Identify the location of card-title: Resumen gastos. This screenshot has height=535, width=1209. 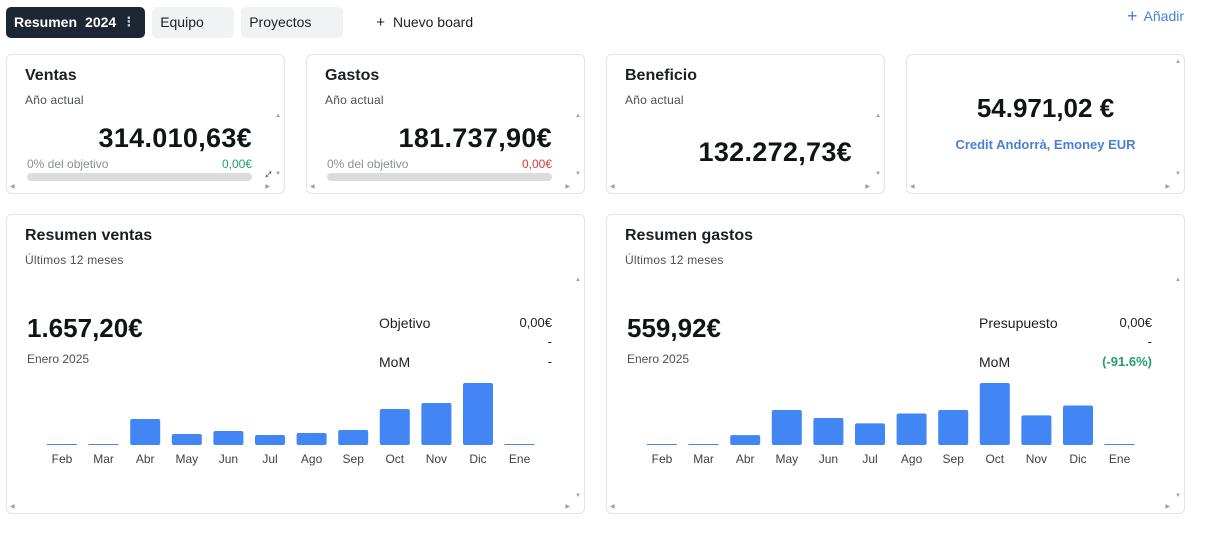
(689, 235).